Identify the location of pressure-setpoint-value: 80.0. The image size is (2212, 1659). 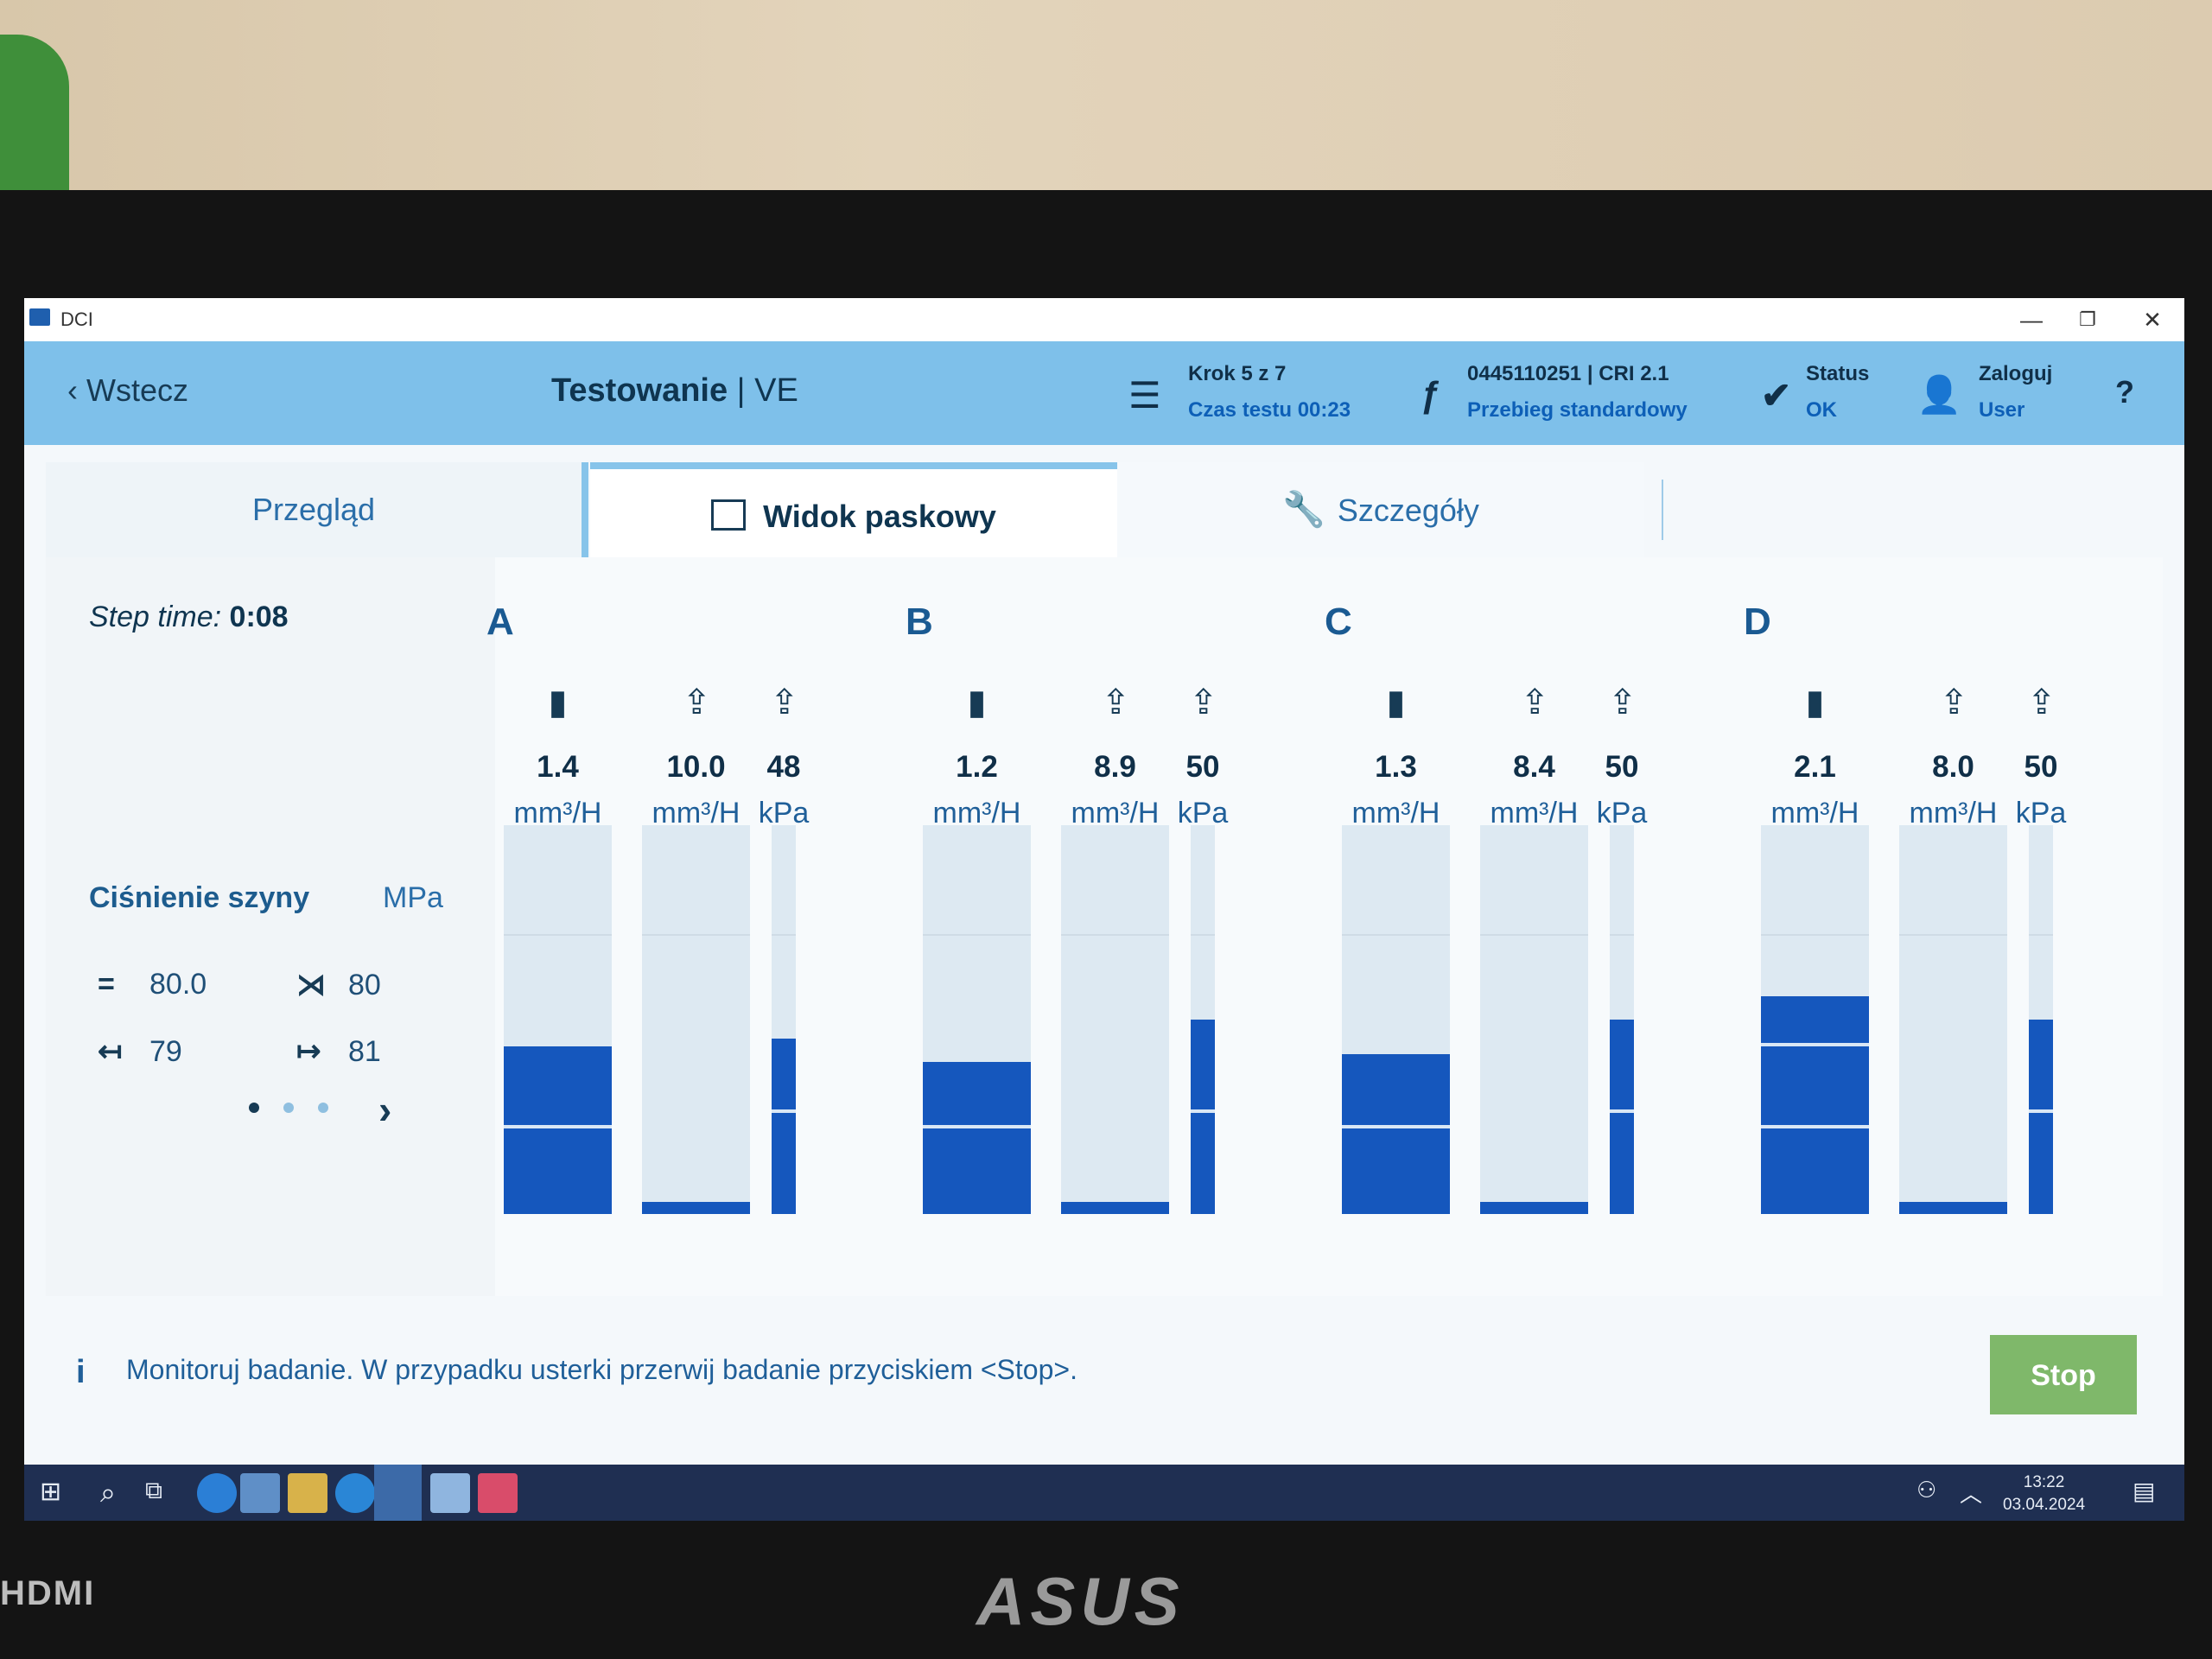
(178, 984).